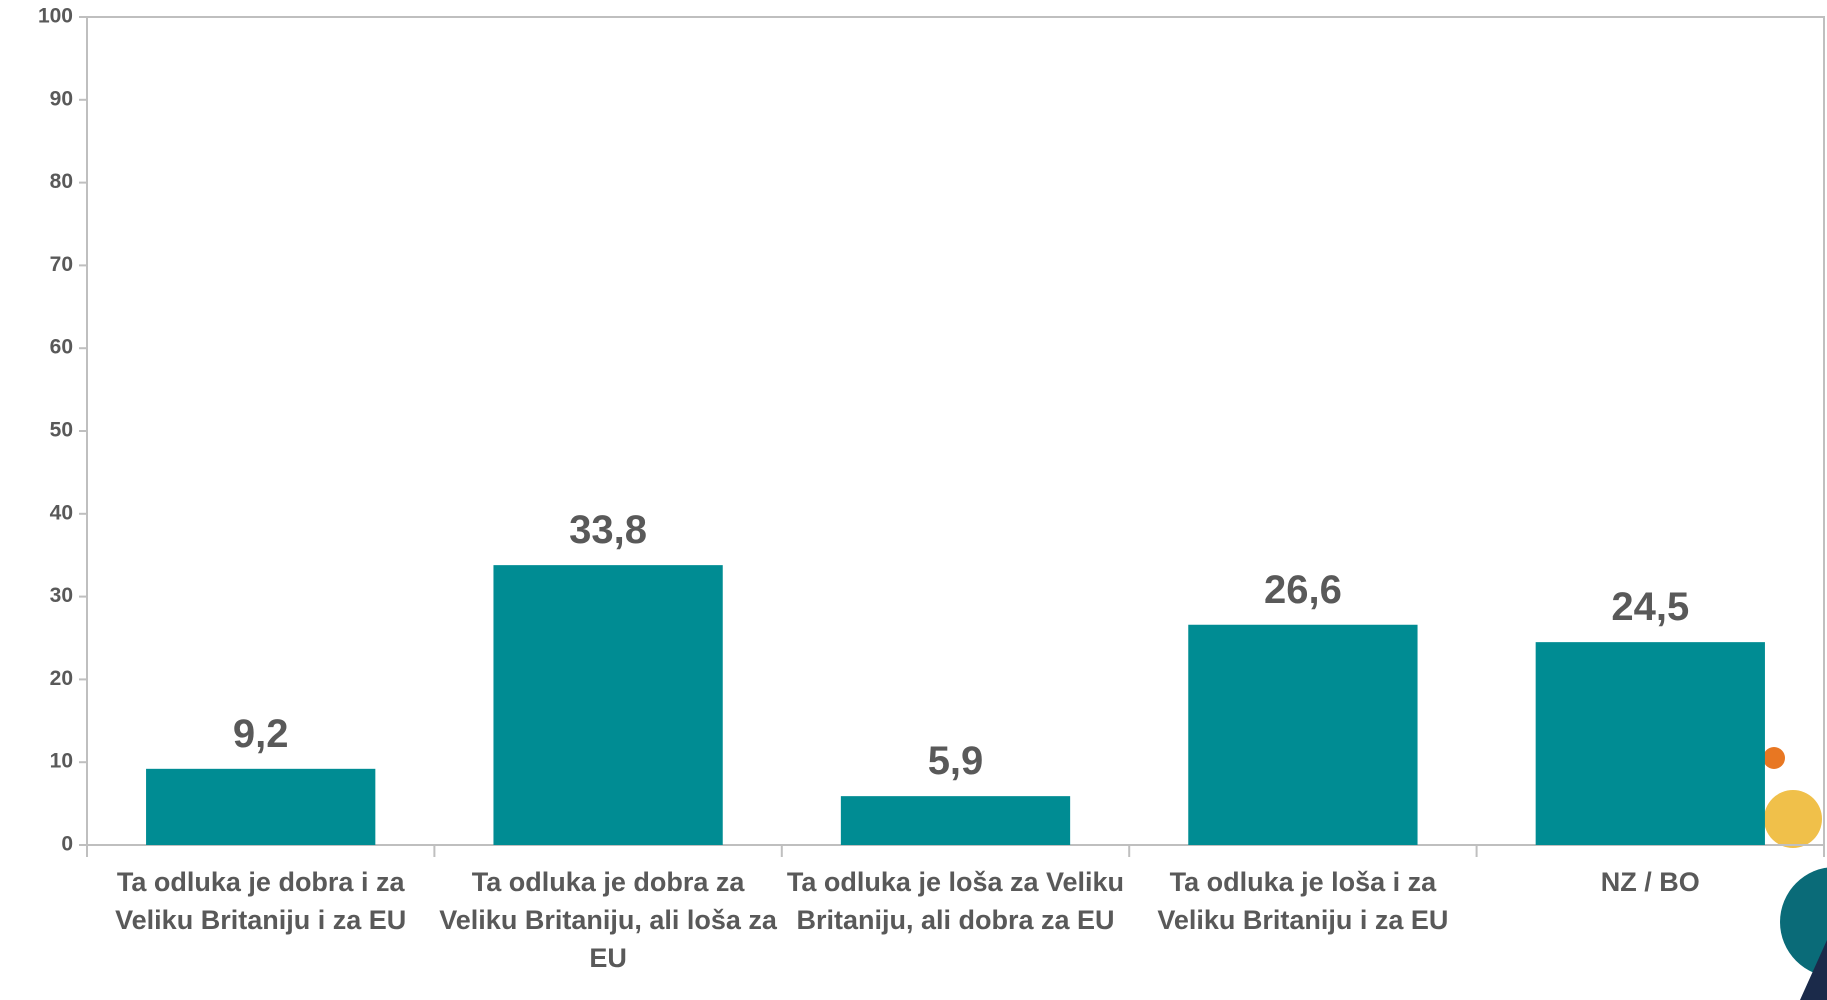 Image resolution: width=1827 pixels, height=1000 pixels. Describe the element at coordinates (61, 512) in the screenshot. I see `y-tick-label: 40` at that location.